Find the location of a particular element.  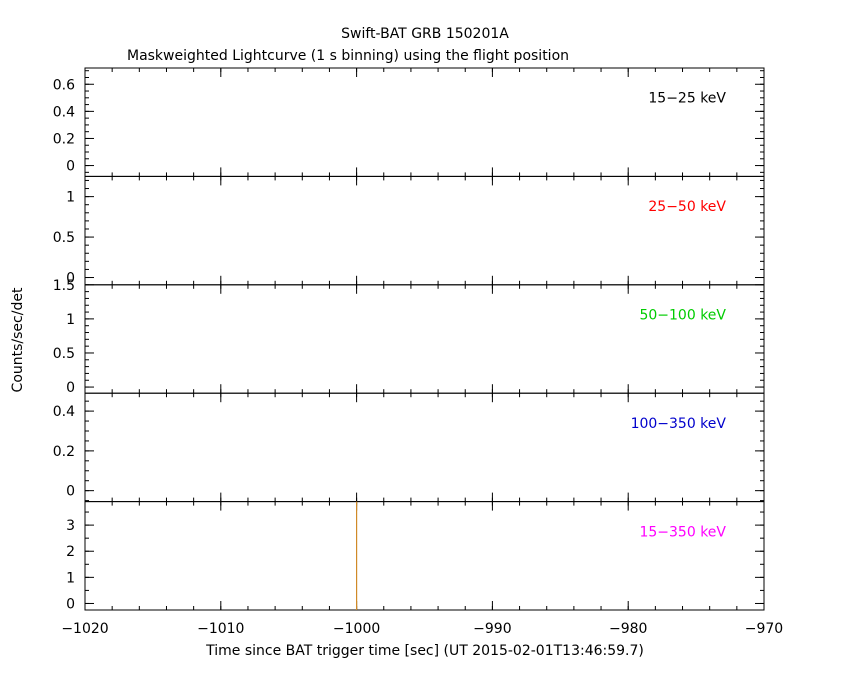

y-axis-label: Counts/sec/det is located at coordinates (18, 339).